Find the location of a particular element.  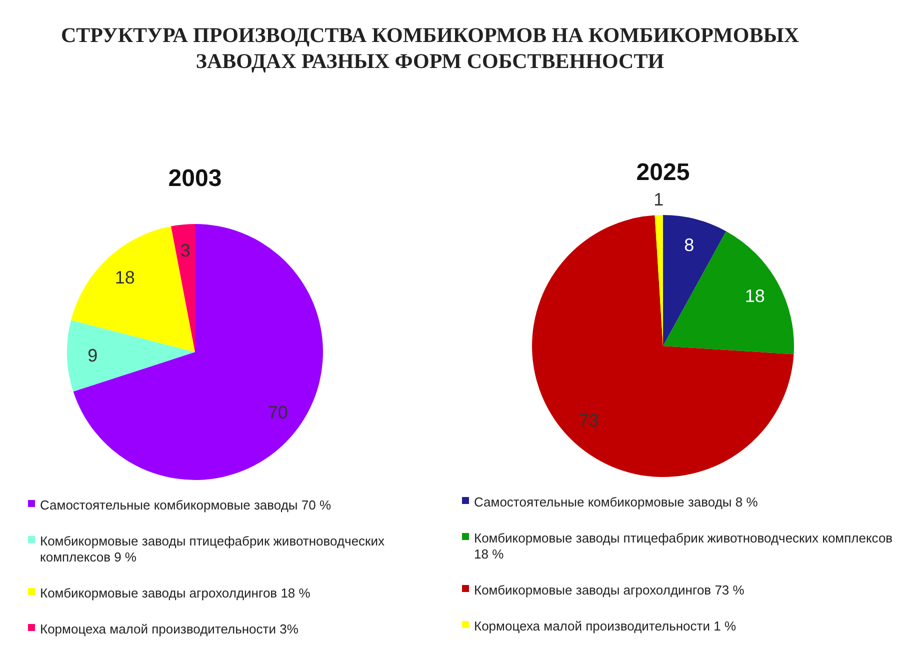

data-label: 70 is located at coordinates (278, 412).